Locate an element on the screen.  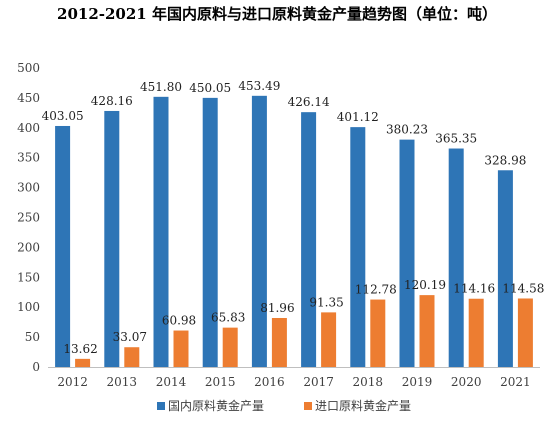
bar-imported-2017 is located at coordinates (329, 339).